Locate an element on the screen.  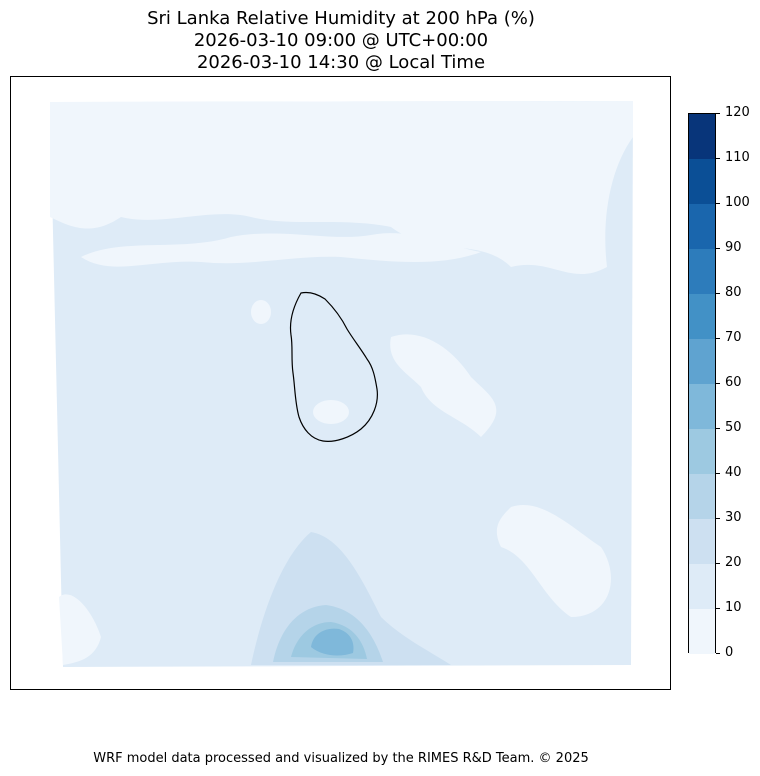
field-0-10-band is located at coordinates (281, 250).